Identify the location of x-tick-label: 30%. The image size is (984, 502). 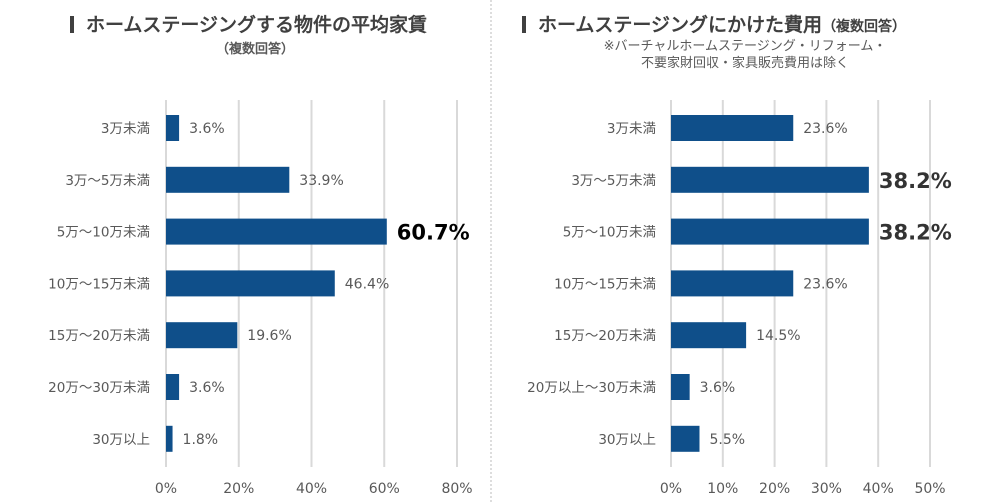
(826, 489).